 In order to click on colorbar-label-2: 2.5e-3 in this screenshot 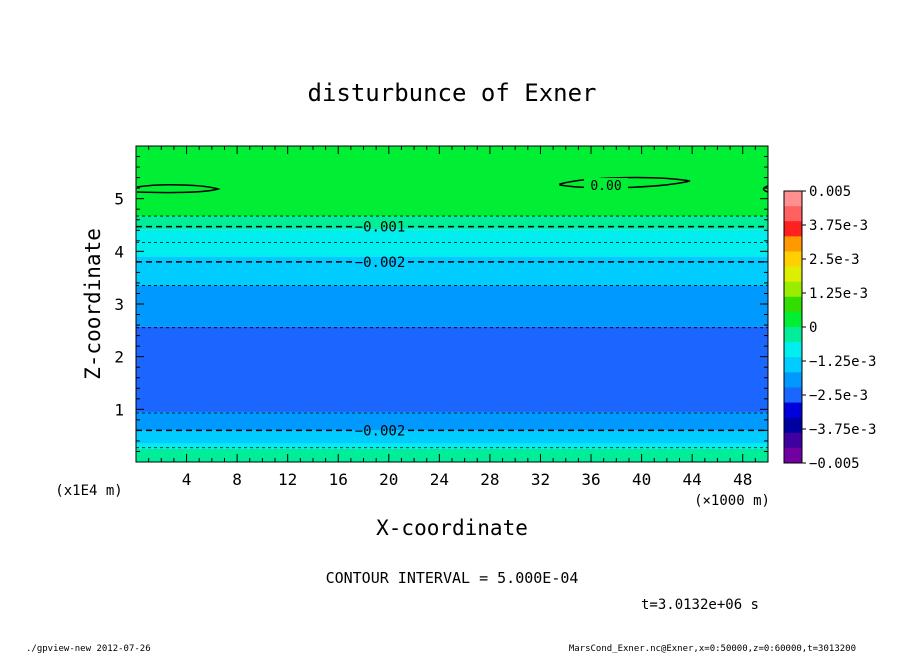, I will do `click(834, 260)`.